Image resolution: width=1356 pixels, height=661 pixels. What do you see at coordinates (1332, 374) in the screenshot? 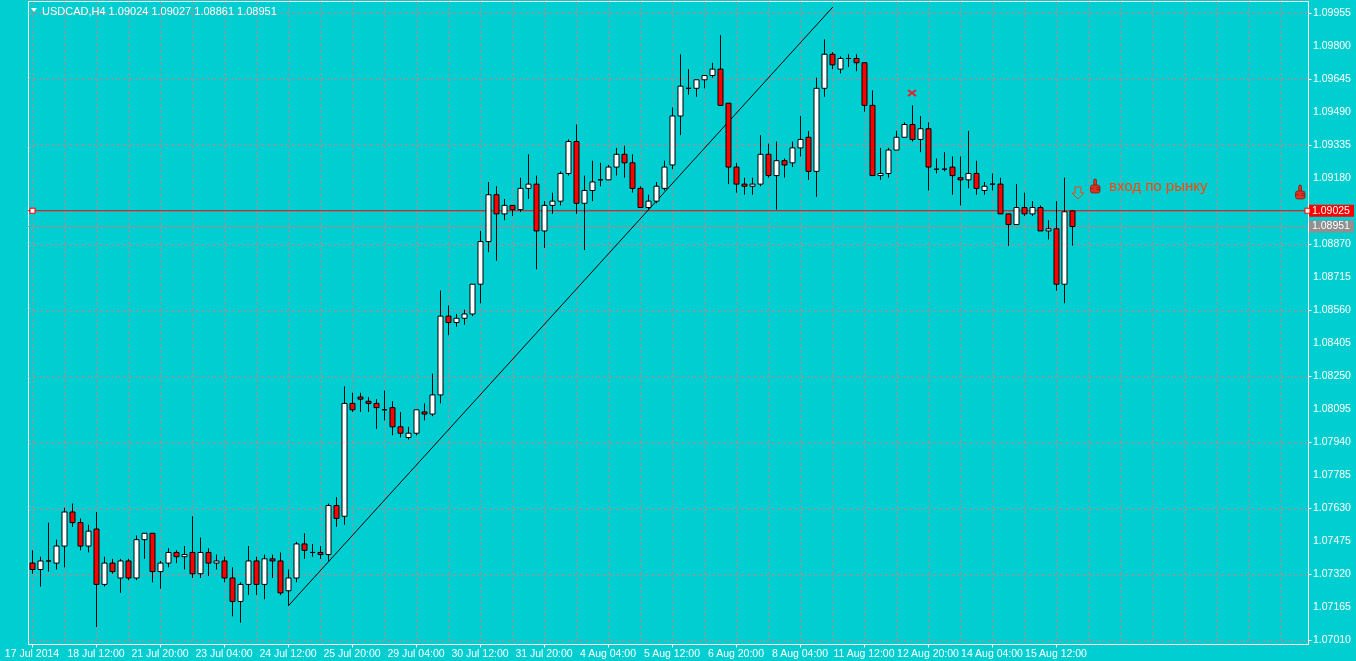
I see `y-tick-label: 1.08250` at bounding box center [1332, 374].